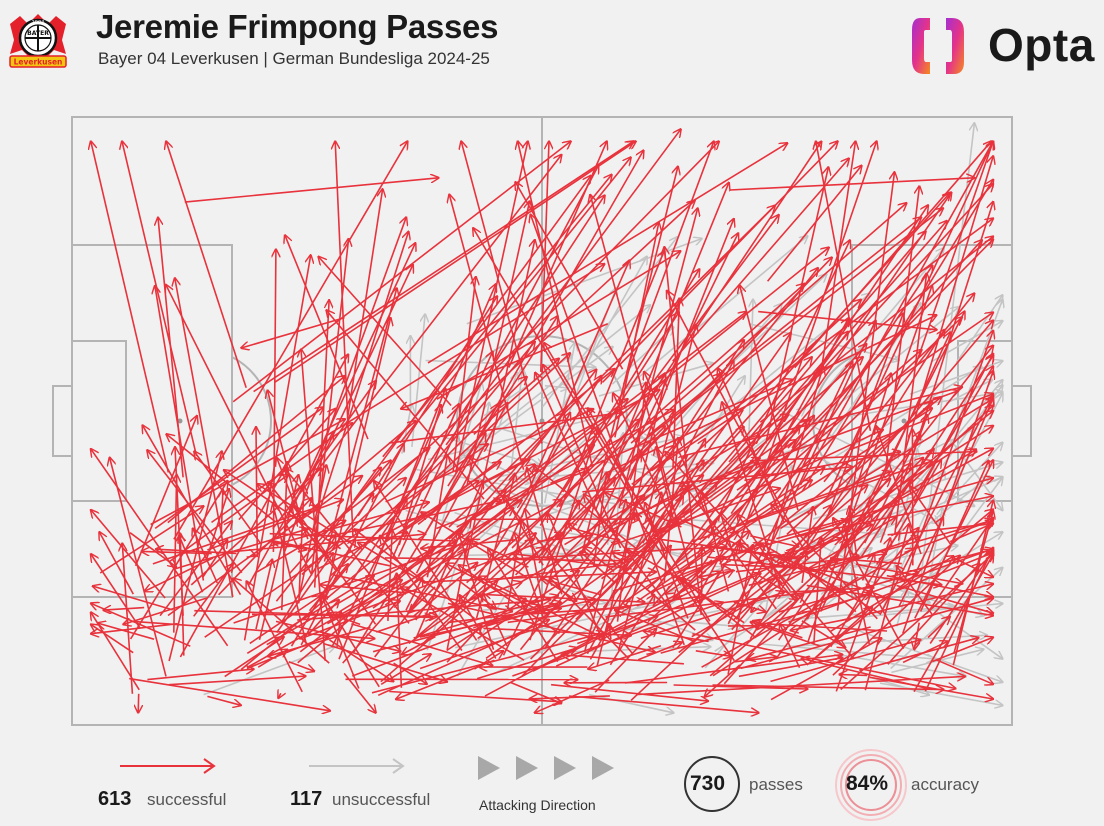  I want to click on passes-count: 730, so click(708, 783).